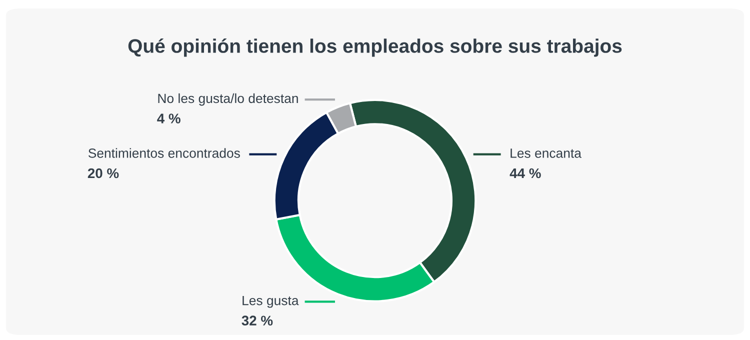 The height and width of the screenshot is (340, 750). What do you see at coordinates (525, 173) in the screenshot?
I see `data-label: 44 %` at bounding box center [525, 173].